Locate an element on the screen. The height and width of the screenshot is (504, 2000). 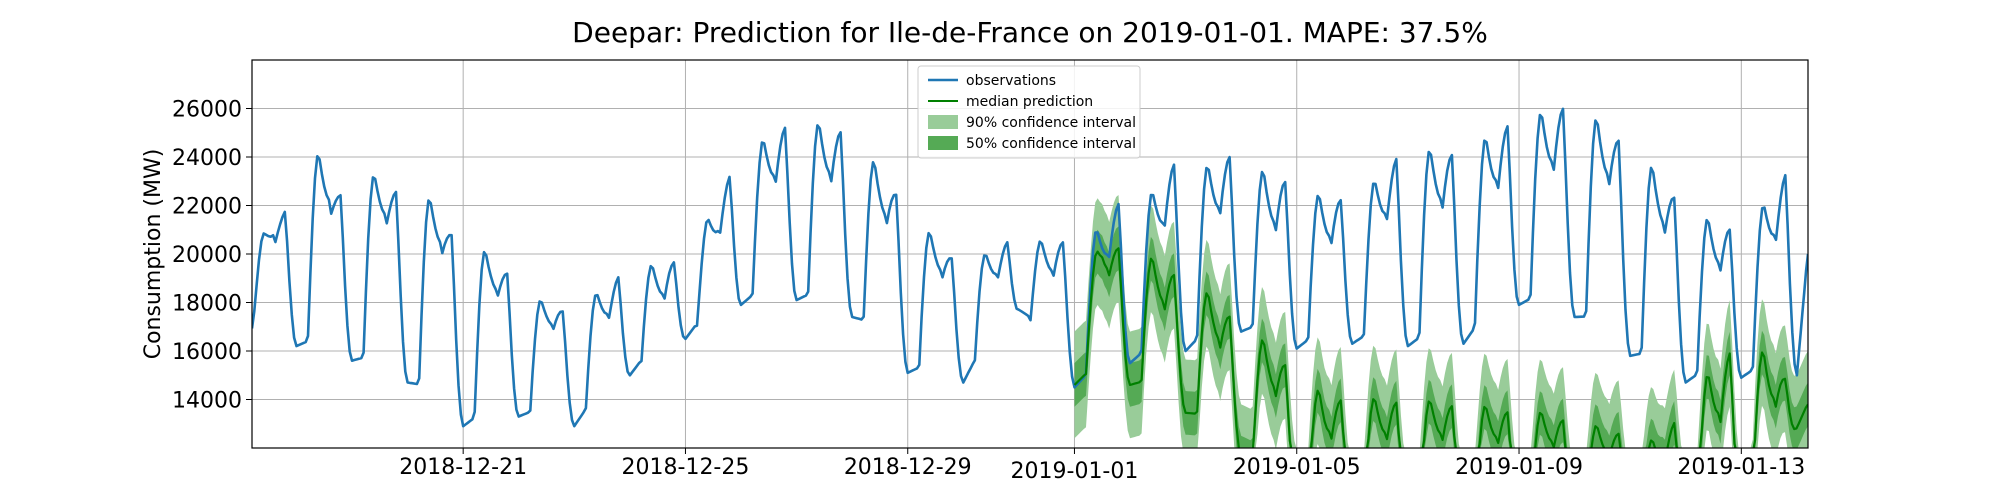
y-tick-label: 20000 is located at coordinates (207, 255).